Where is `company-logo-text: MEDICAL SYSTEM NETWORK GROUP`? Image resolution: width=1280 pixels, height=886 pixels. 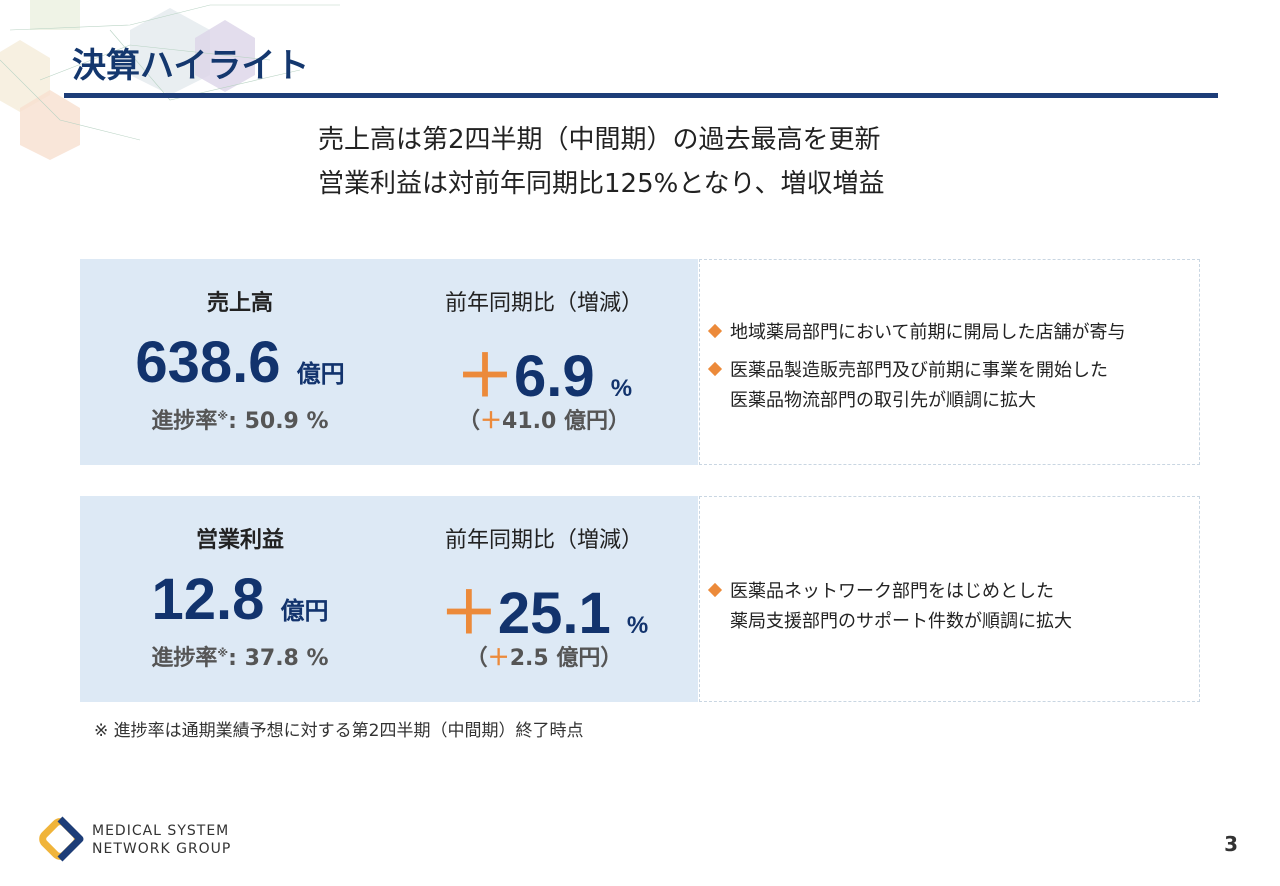 company-logo-text: MEDICAL SYSTEM NETWORK GROUP is located at coordinates (162, 840).